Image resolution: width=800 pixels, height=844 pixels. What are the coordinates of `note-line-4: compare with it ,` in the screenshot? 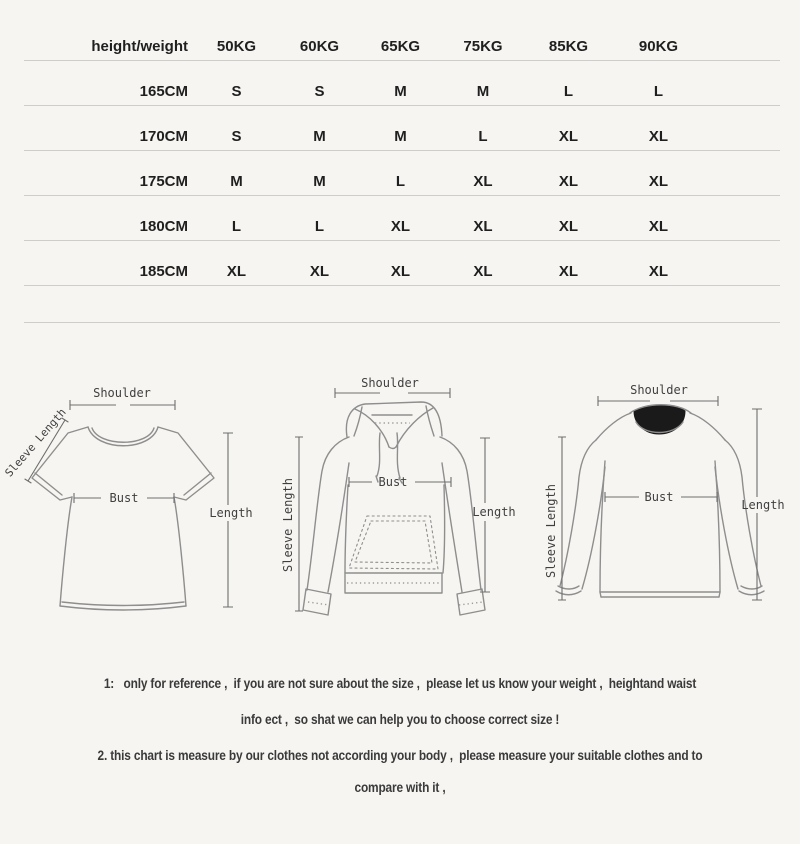 It's located at (400, 787).